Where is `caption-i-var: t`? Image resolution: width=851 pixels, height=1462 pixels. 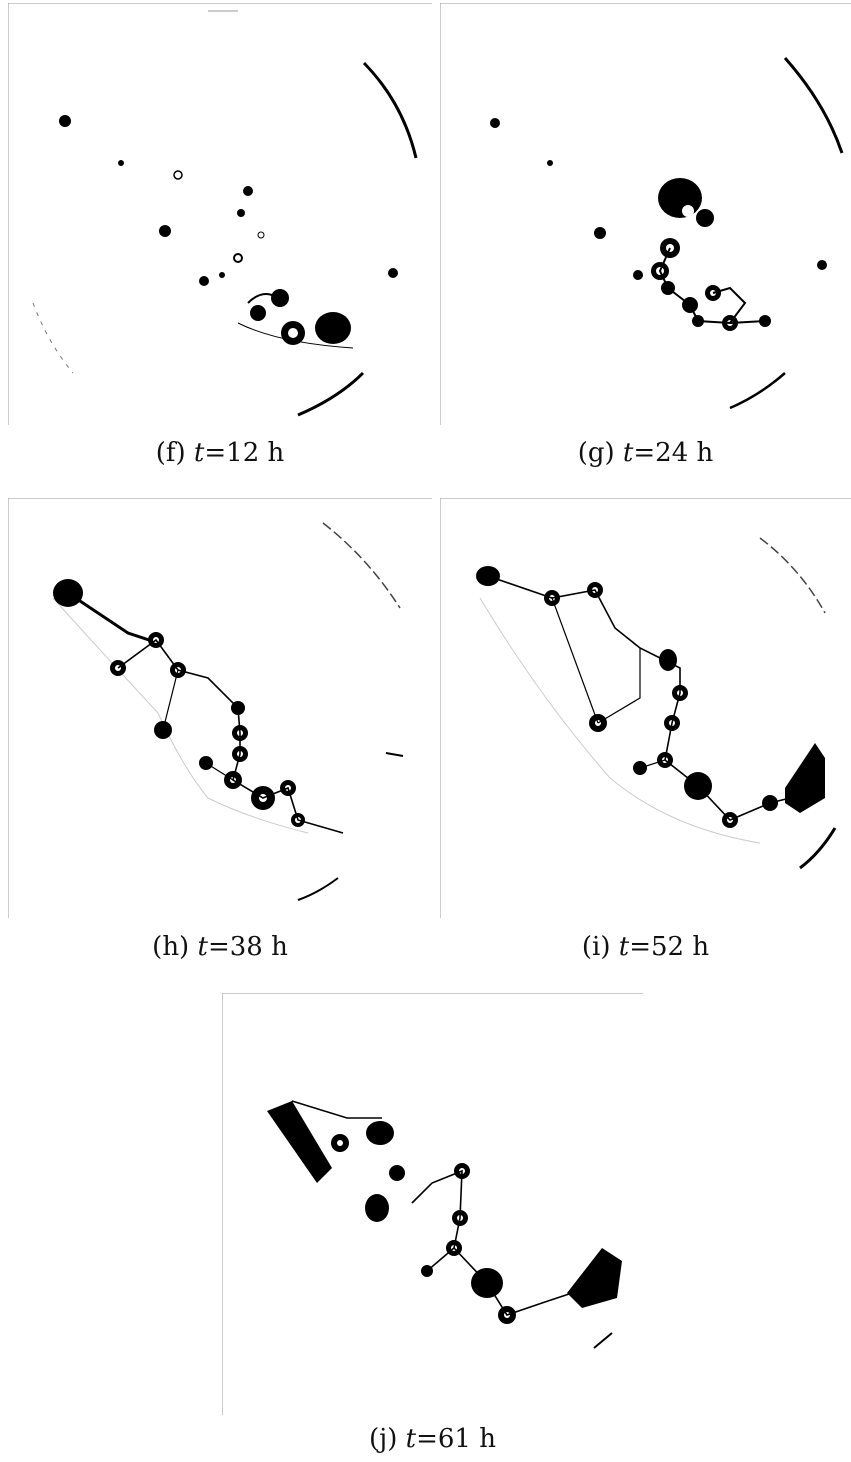
caption-i-var: t is located at coordinates (624, 947).